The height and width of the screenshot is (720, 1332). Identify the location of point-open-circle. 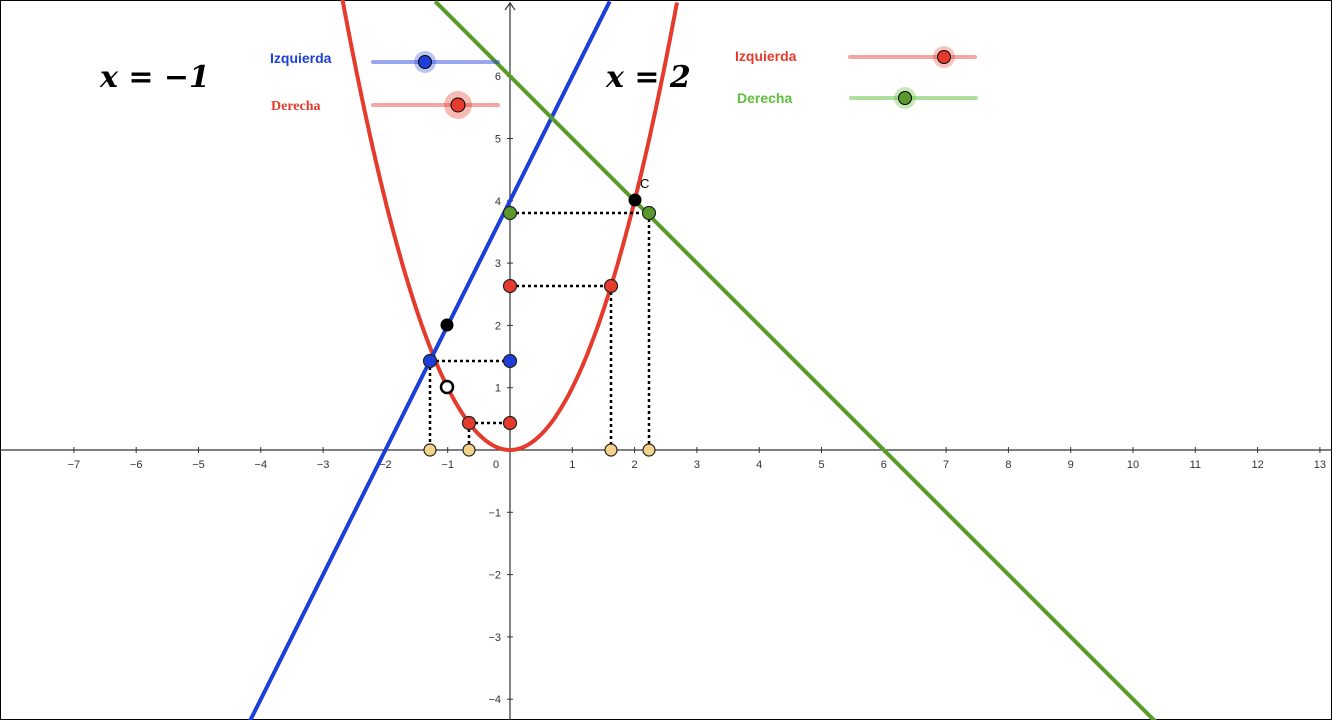
(447, 387).